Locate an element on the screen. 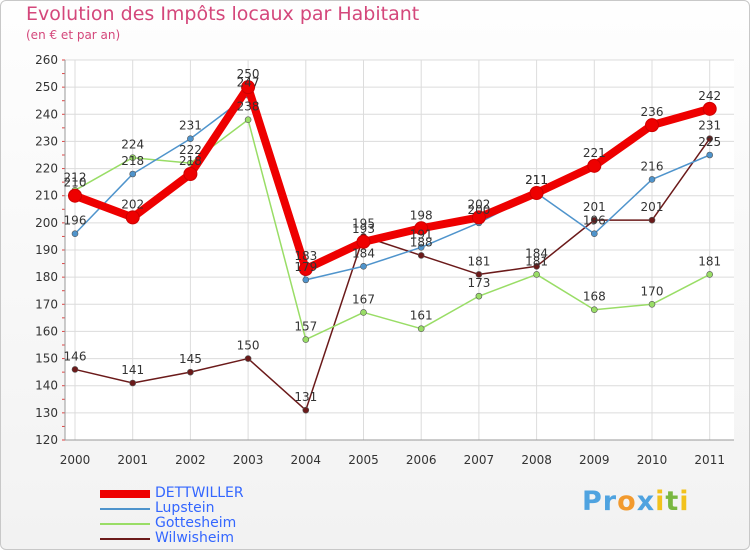 The width and height of the screenshot is (750, 550). data-label-wilwisheim: 146 is located at coordinates (75, 356).